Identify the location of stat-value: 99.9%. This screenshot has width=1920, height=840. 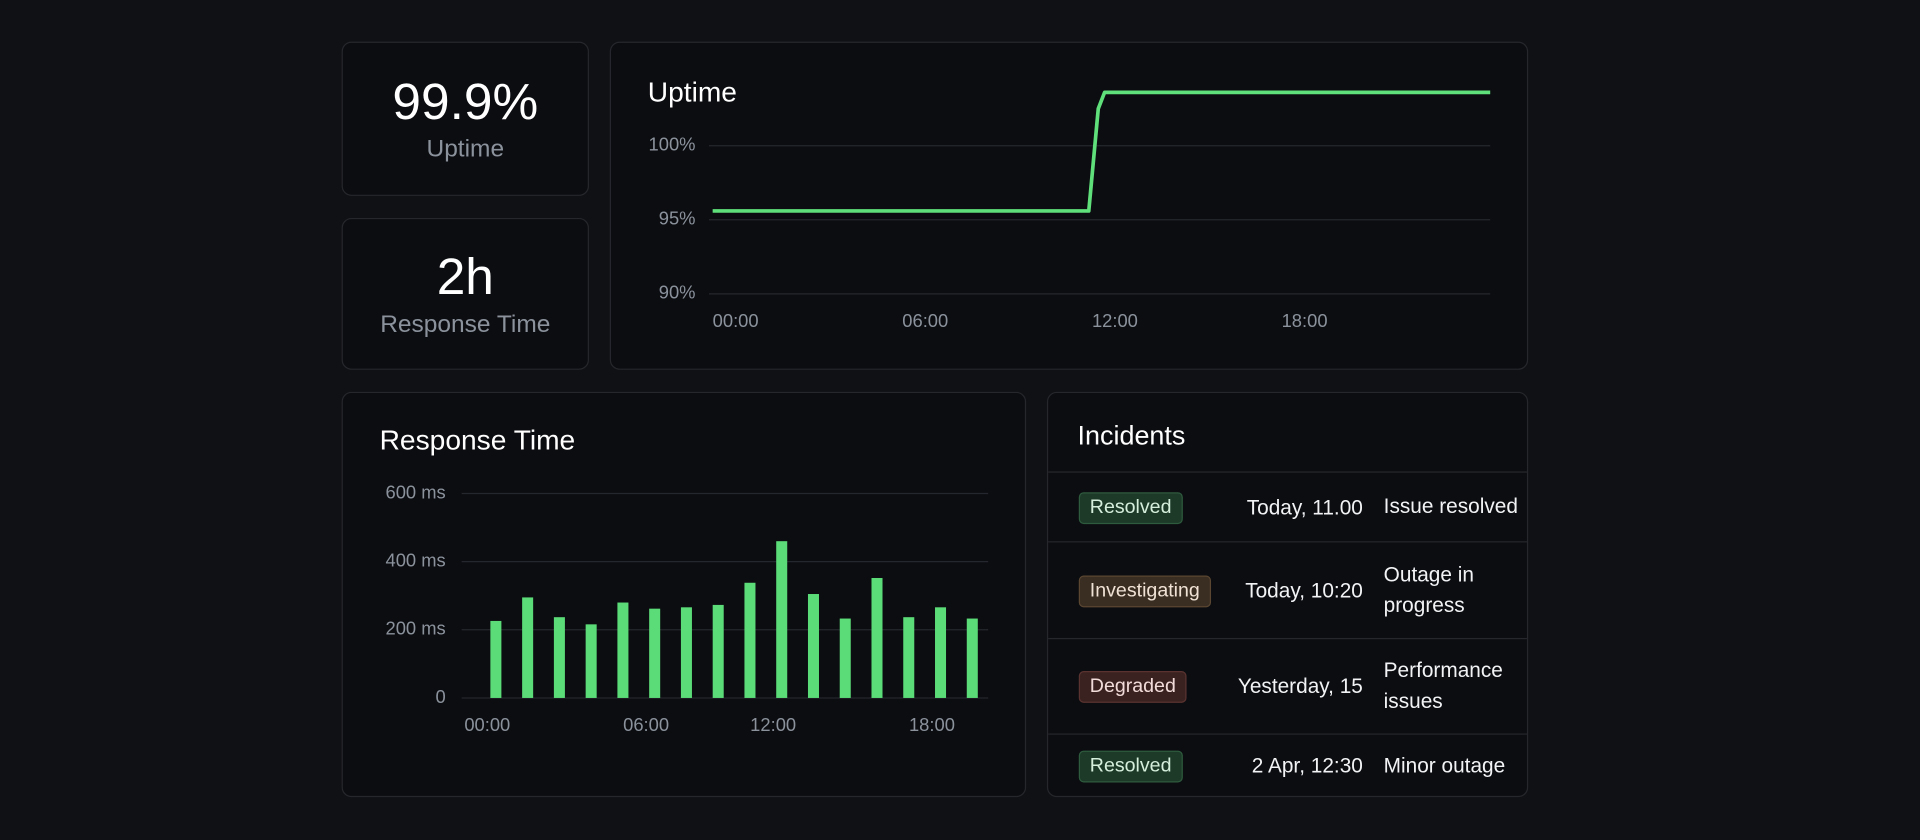
(465, 101).